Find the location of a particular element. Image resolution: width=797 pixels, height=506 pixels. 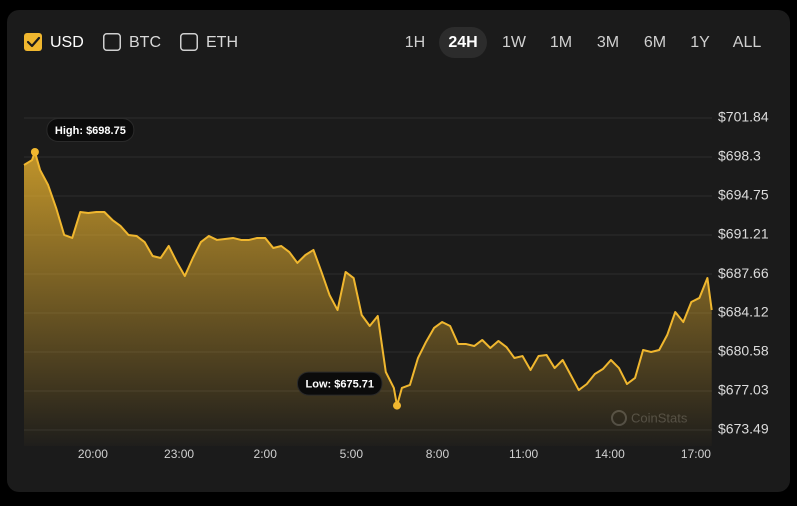

range-button: 1M is located at coordinates (561, 42).